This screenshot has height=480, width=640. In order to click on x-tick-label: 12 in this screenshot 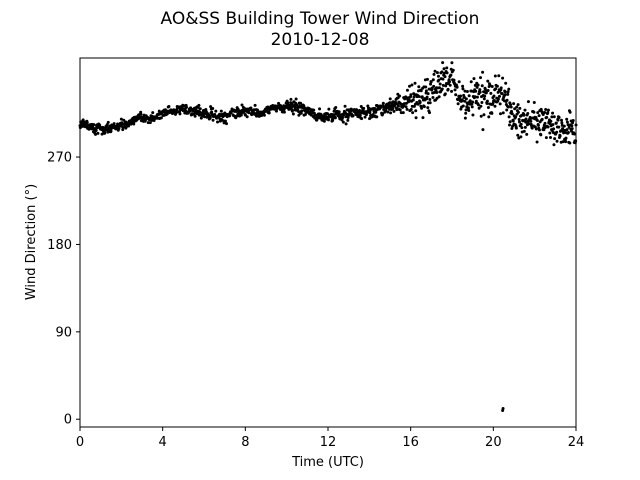, I will do `click(328, 442)`.